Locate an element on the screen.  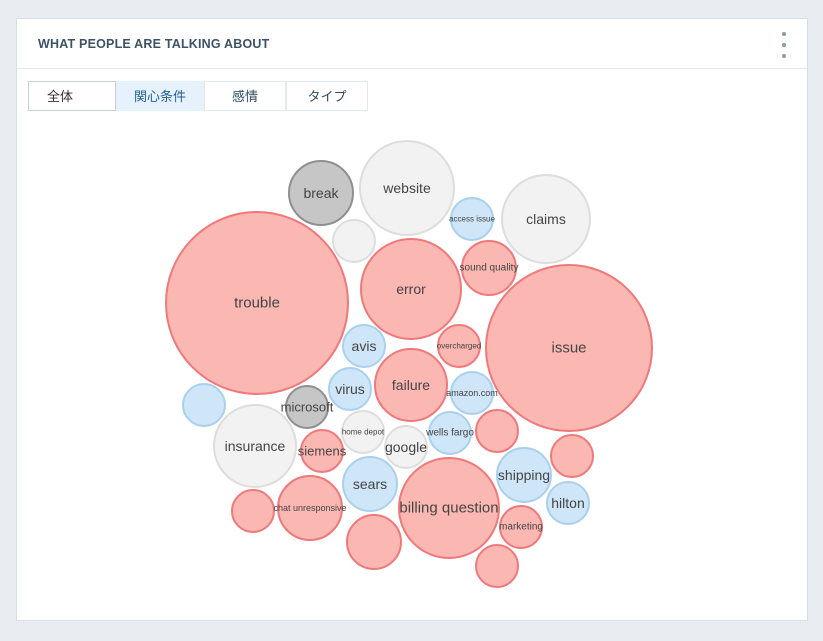
bubble-label: virus is located at coordinates (350, 389).